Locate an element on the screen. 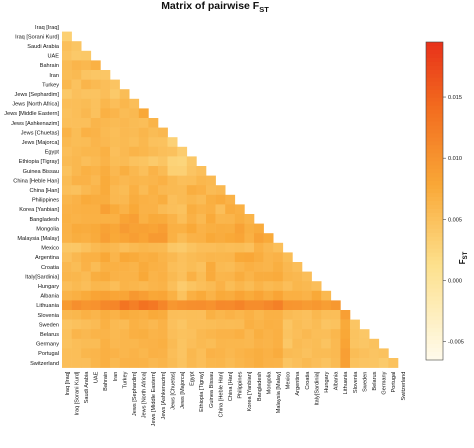 The width and height of the screenshot is (474, 448). column-label: Iraq [Sorani Kurd] is located at coordinates (77, 393).